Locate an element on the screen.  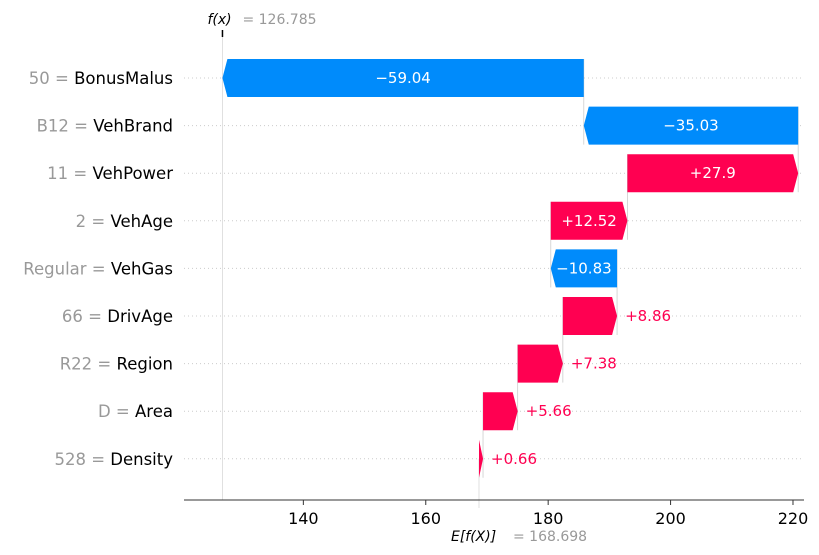
feature-label: 66 = DrivAge is located at coordinates (117, 316).